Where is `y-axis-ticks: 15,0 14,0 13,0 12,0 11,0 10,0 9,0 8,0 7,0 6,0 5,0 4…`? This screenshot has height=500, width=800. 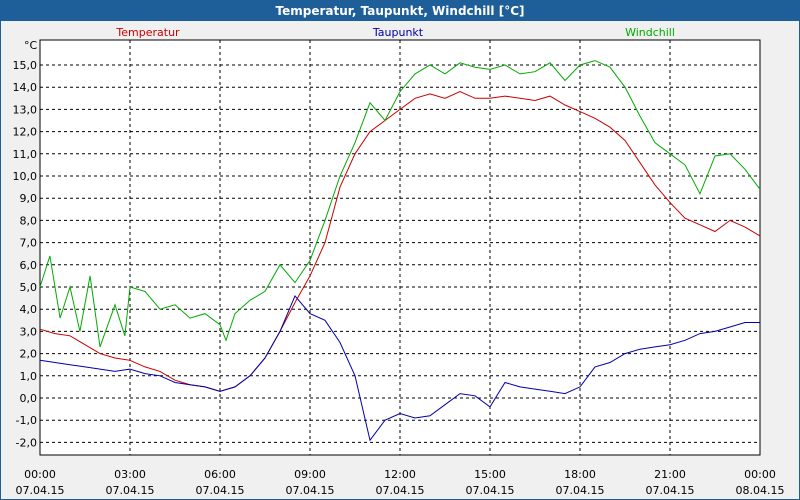
y-axis-ticks: 15,0 14,0 13,0 12,0 11,0 10,0 9,0 8,0 7,0 6,0 5,0 4… is located at coordinates (25, 254).